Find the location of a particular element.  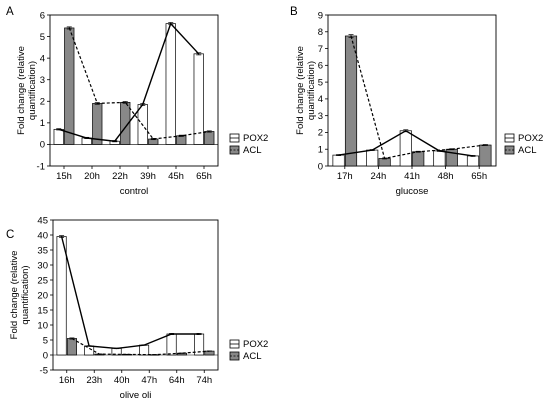

x-tick-label: 20h is located at coordinates (92, 176).